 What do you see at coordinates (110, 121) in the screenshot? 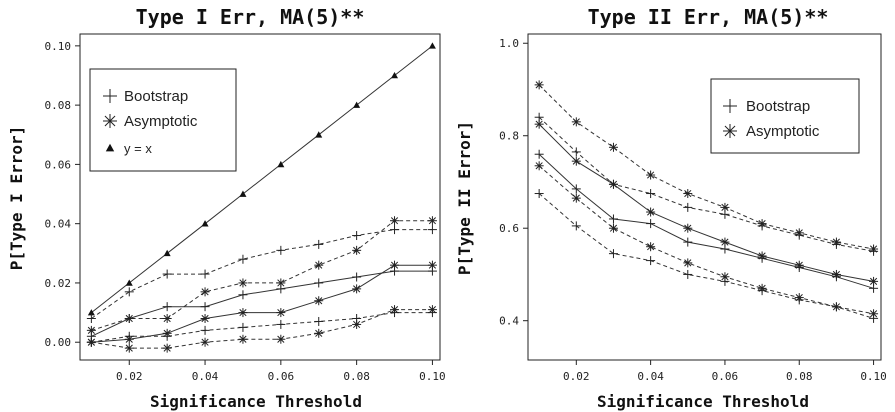
I see `legend-marker-star` at bounding box center [110, 121].